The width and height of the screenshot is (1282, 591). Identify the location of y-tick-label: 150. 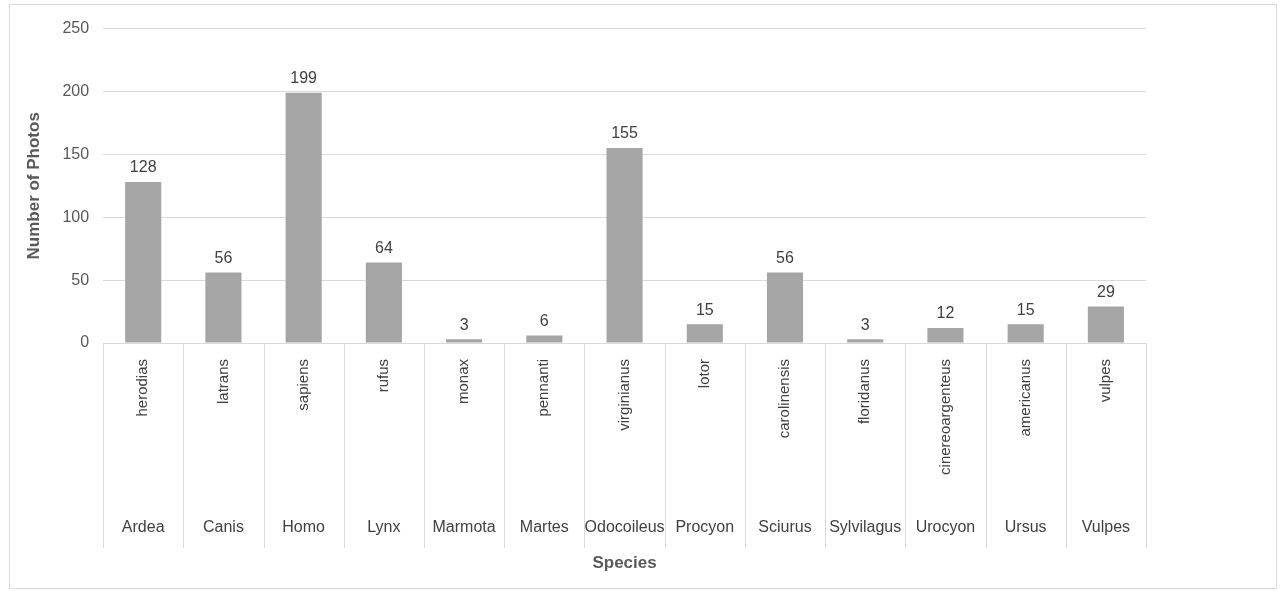
(76, 153).